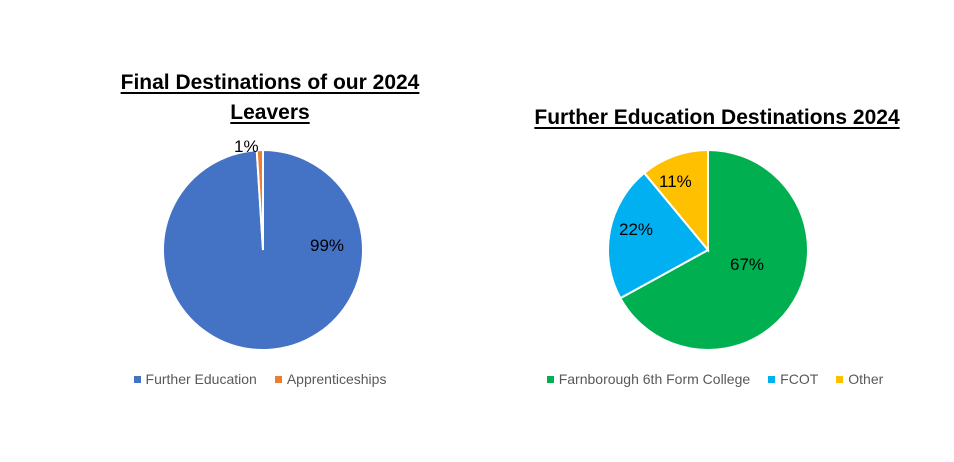  I want to click on legend-item: Other, so click(859, 379).